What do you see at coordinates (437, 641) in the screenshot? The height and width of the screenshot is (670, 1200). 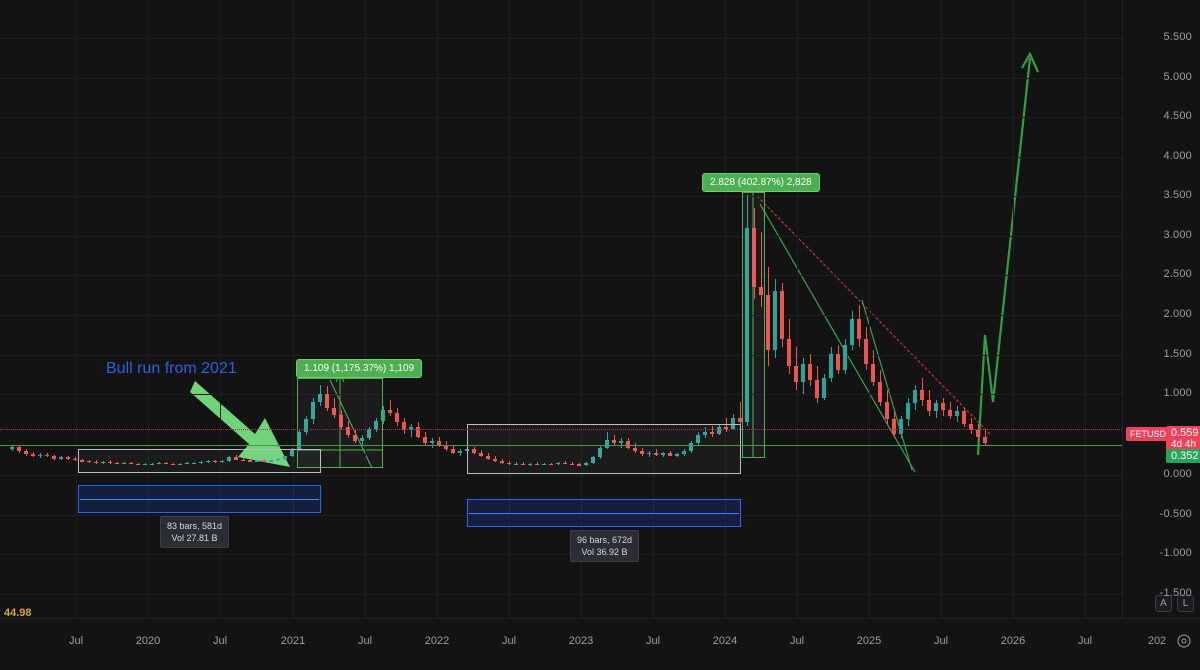 I see `time-axis-tick: 2022` at bounding box center [437, 641].